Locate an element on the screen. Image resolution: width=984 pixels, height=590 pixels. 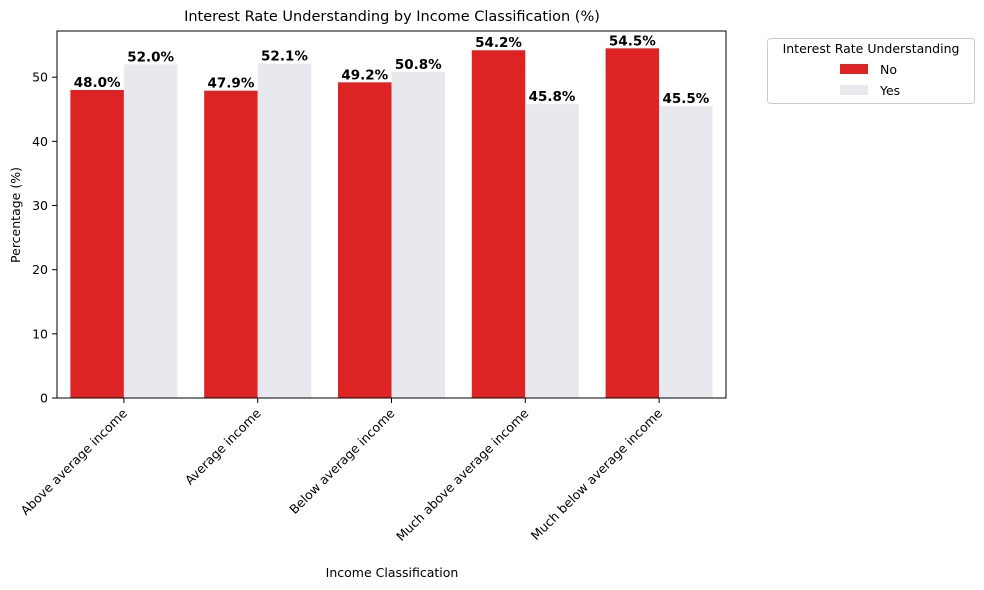
x-tick-label-4: Much below average income is located at coordinates (597, 474).